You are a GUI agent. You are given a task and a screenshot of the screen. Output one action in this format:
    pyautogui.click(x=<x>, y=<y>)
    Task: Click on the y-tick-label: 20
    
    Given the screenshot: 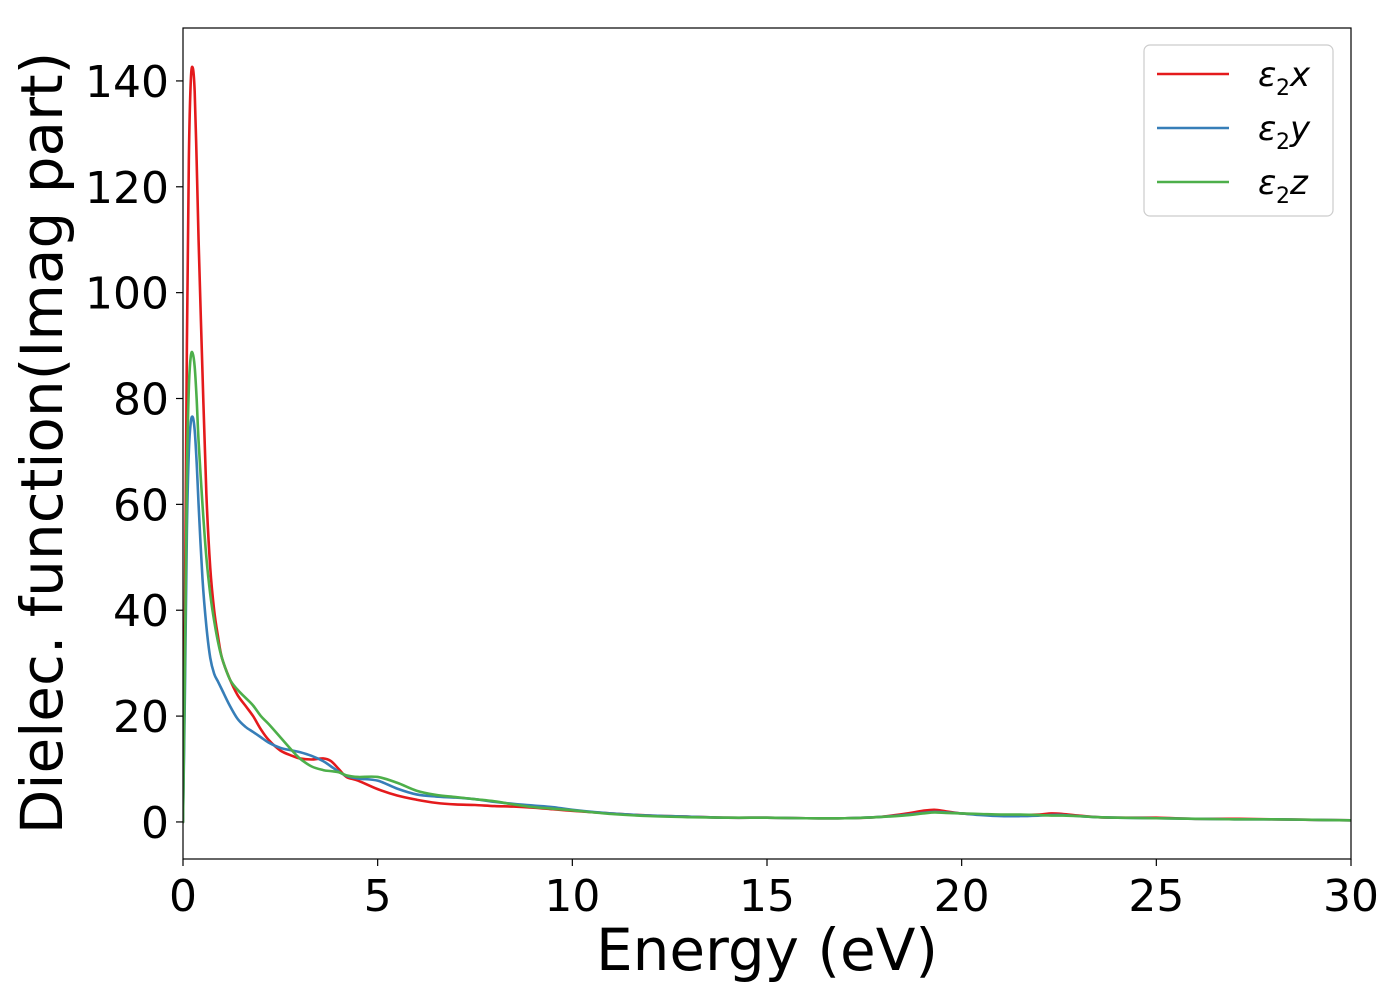 What is the action you would take?
    pyautogui.click(x=141, y=717)
    